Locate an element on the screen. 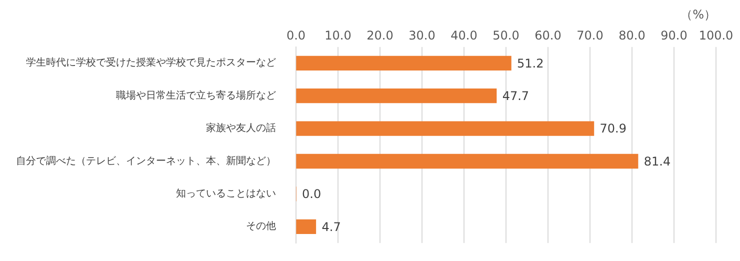 The image size is (740, 261). data-label: 70.9 is located at coordinates (613, 129).